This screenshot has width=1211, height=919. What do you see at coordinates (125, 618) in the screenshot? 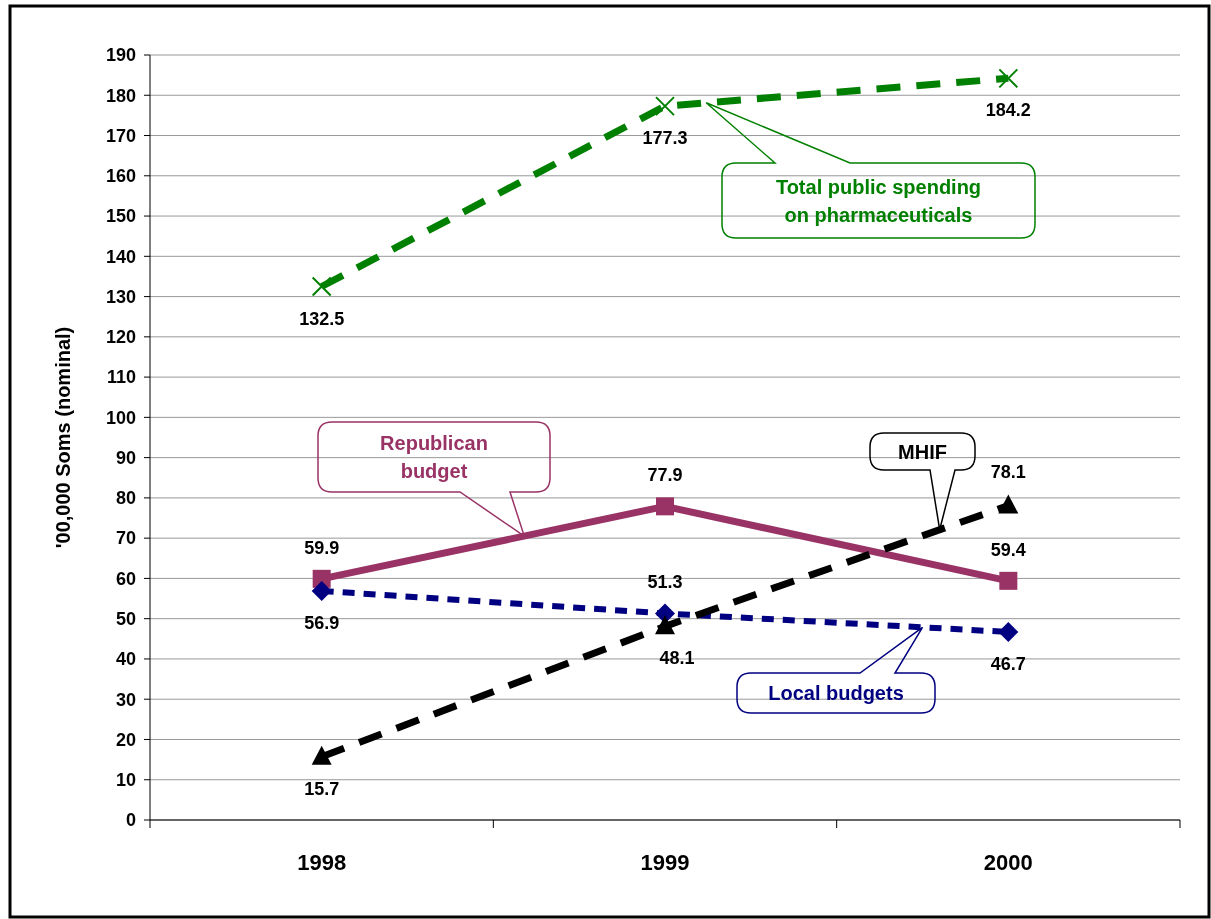
I see `y-tick-label: 50` at bounding box center [125, 618].